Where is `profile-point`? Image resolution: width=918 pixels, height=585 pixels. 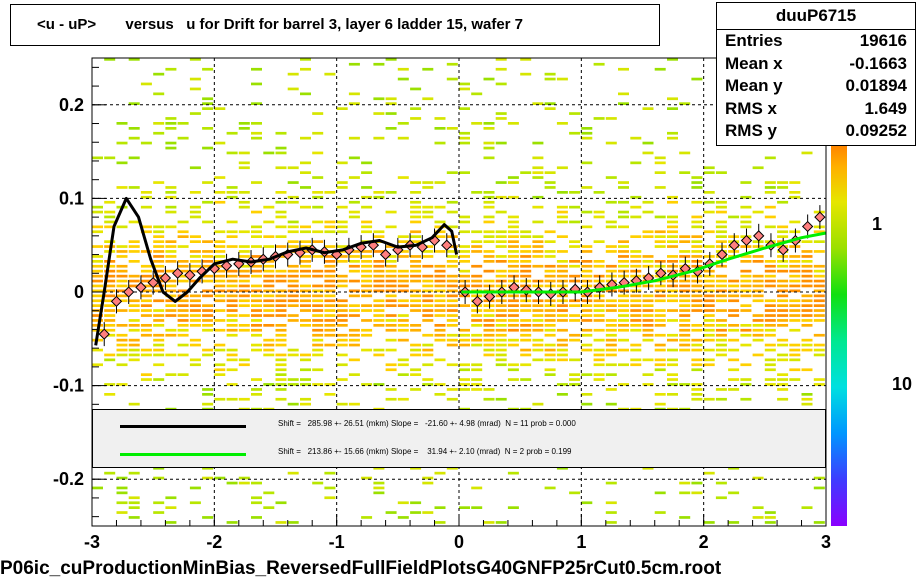
profile-point is located at coordinates (177, 273).